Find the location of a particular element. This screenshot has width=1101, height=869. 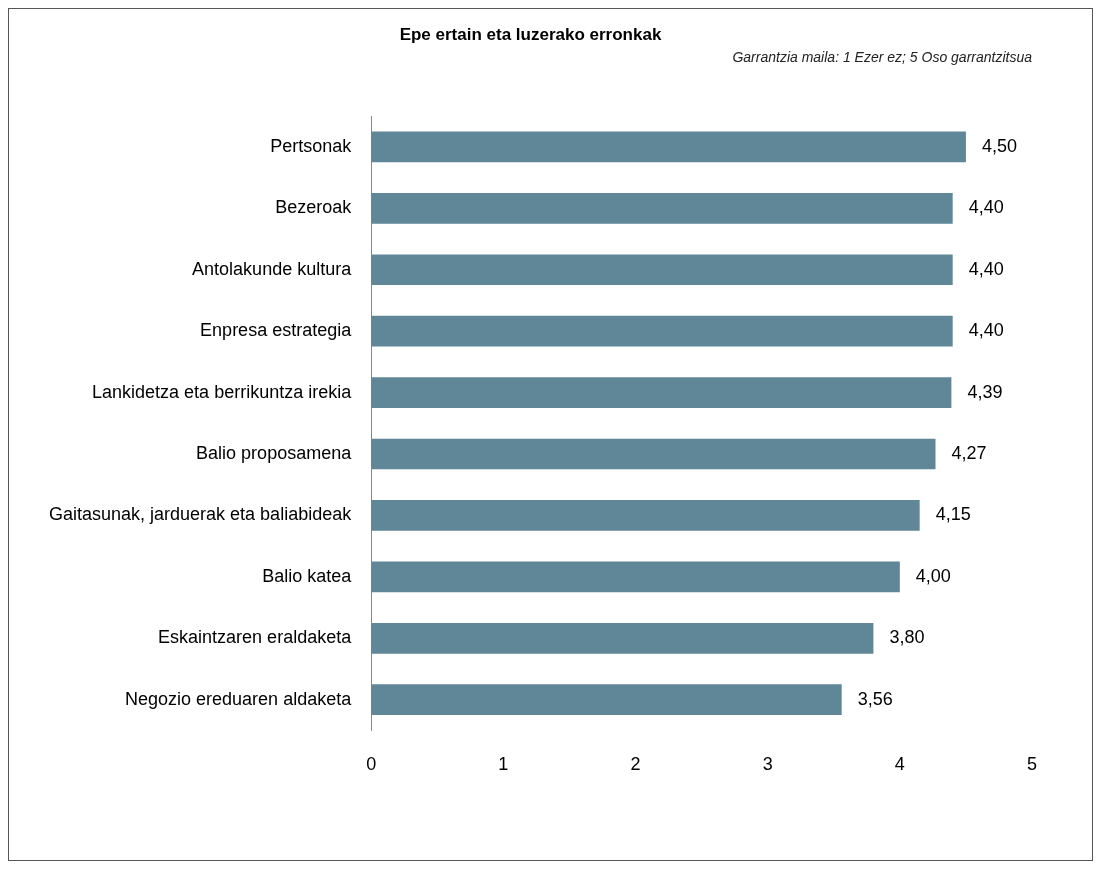

y-tick-label: Eskaintzaren eraldaketa is located at coordinates (255, 637).